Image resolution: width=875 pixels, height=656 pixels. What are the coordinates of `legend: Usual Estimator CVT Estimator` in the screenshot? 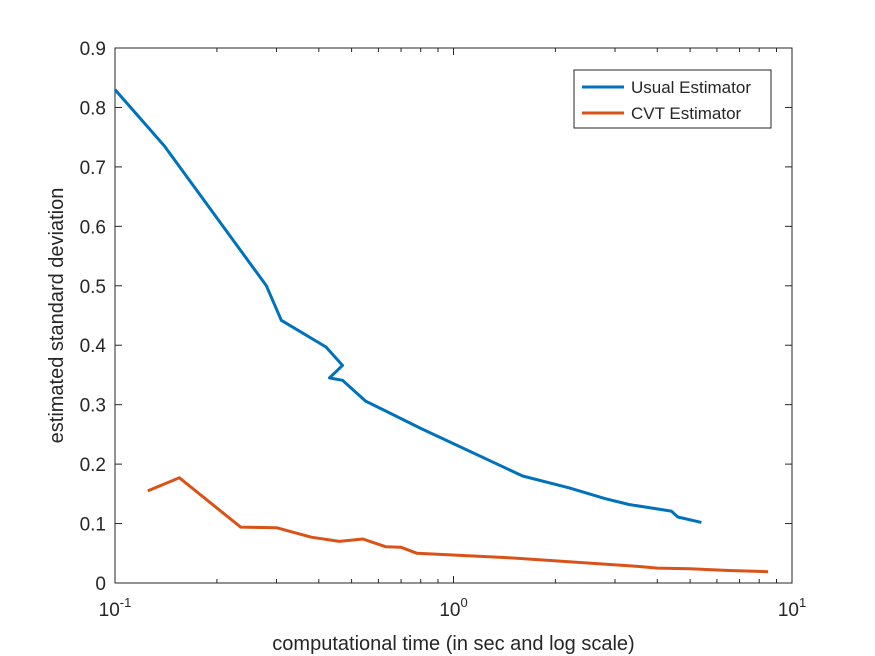 It's located at (672, 99).